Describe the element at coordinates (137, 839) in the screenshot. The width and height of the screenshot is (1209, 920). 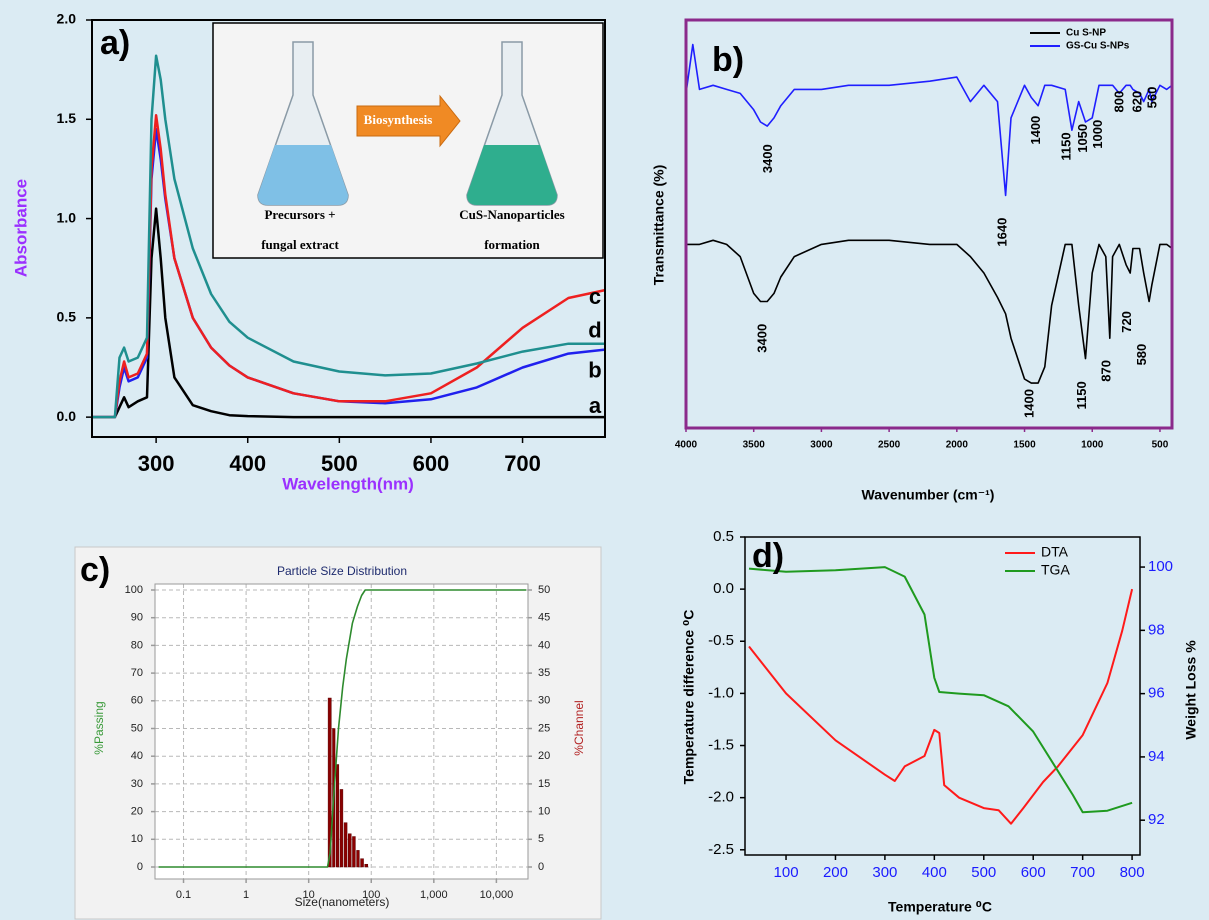
I see `y-tick-label: 10` at that location.